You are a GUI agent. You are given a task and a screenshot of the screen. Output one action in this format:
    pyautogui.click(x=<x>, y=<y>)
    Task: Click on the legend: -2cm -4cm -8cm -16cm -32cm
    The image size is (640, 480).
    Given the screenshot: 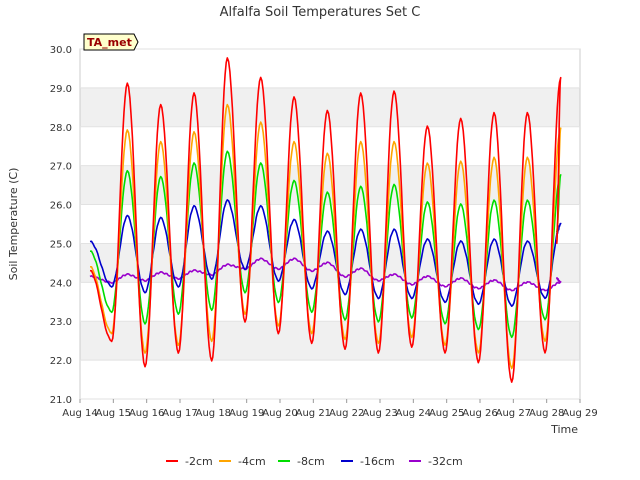 What is the action you would take?
    pyautogui.click(x=314, y=461)
    